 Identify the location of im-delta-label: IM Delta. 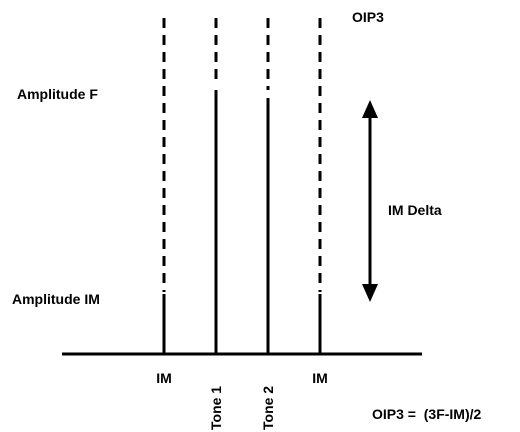
(415, 210).